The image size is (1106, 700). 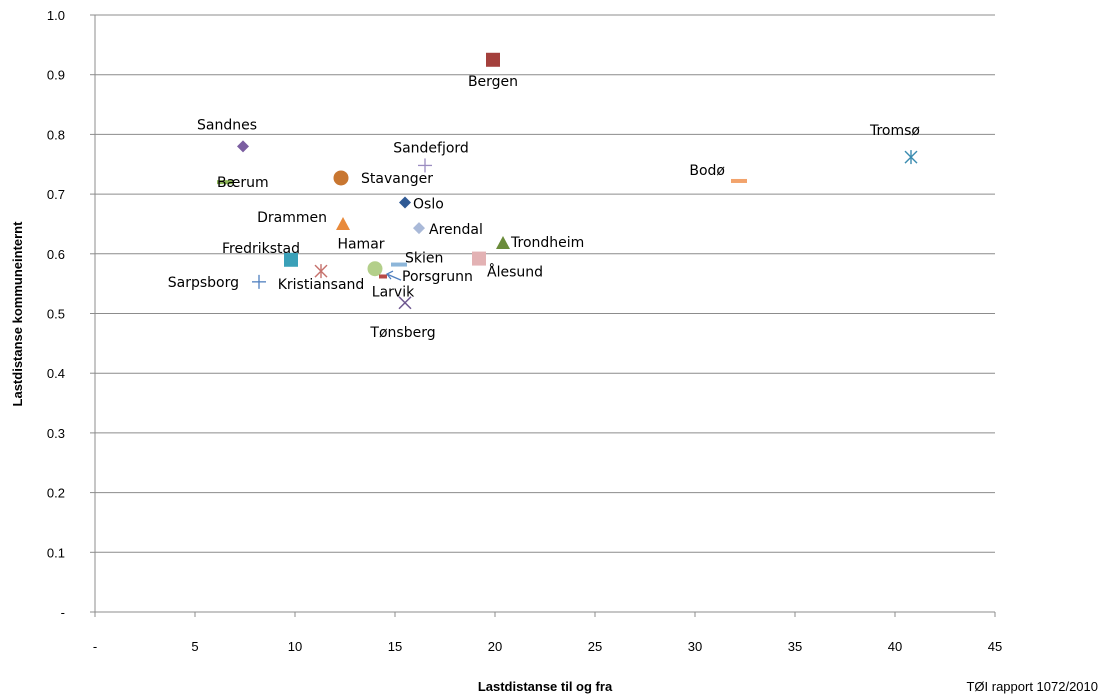 I want to click on point-t-nsberg-marker, so click(x=405, y=303).